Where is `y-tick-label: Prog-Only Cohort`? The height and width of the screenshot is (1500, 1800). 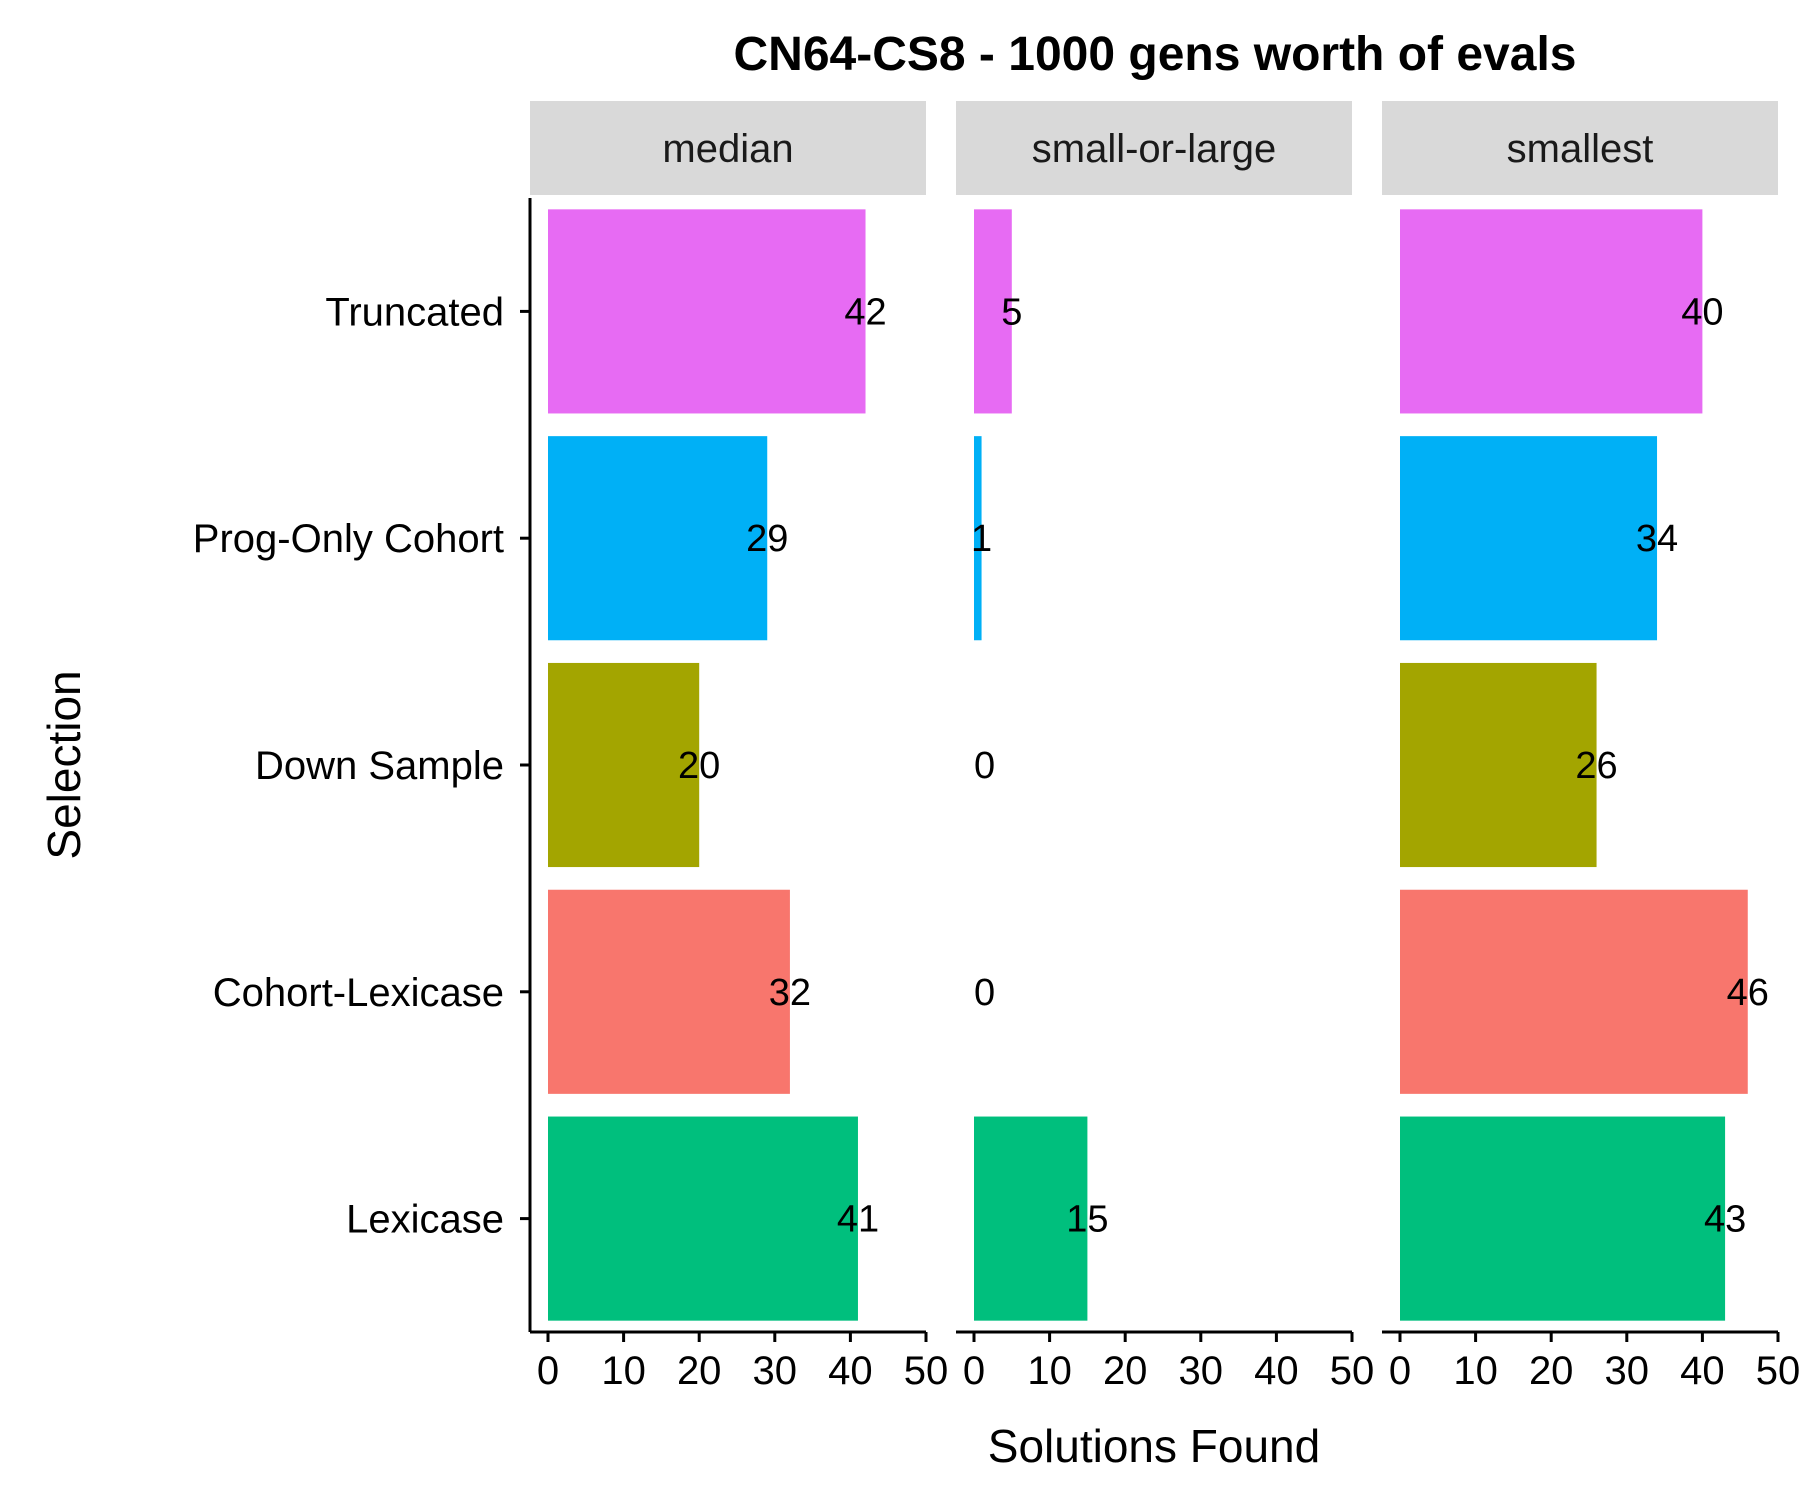 y-tick-label: Prog-Only Cohort is located at coordinates (348, 539).